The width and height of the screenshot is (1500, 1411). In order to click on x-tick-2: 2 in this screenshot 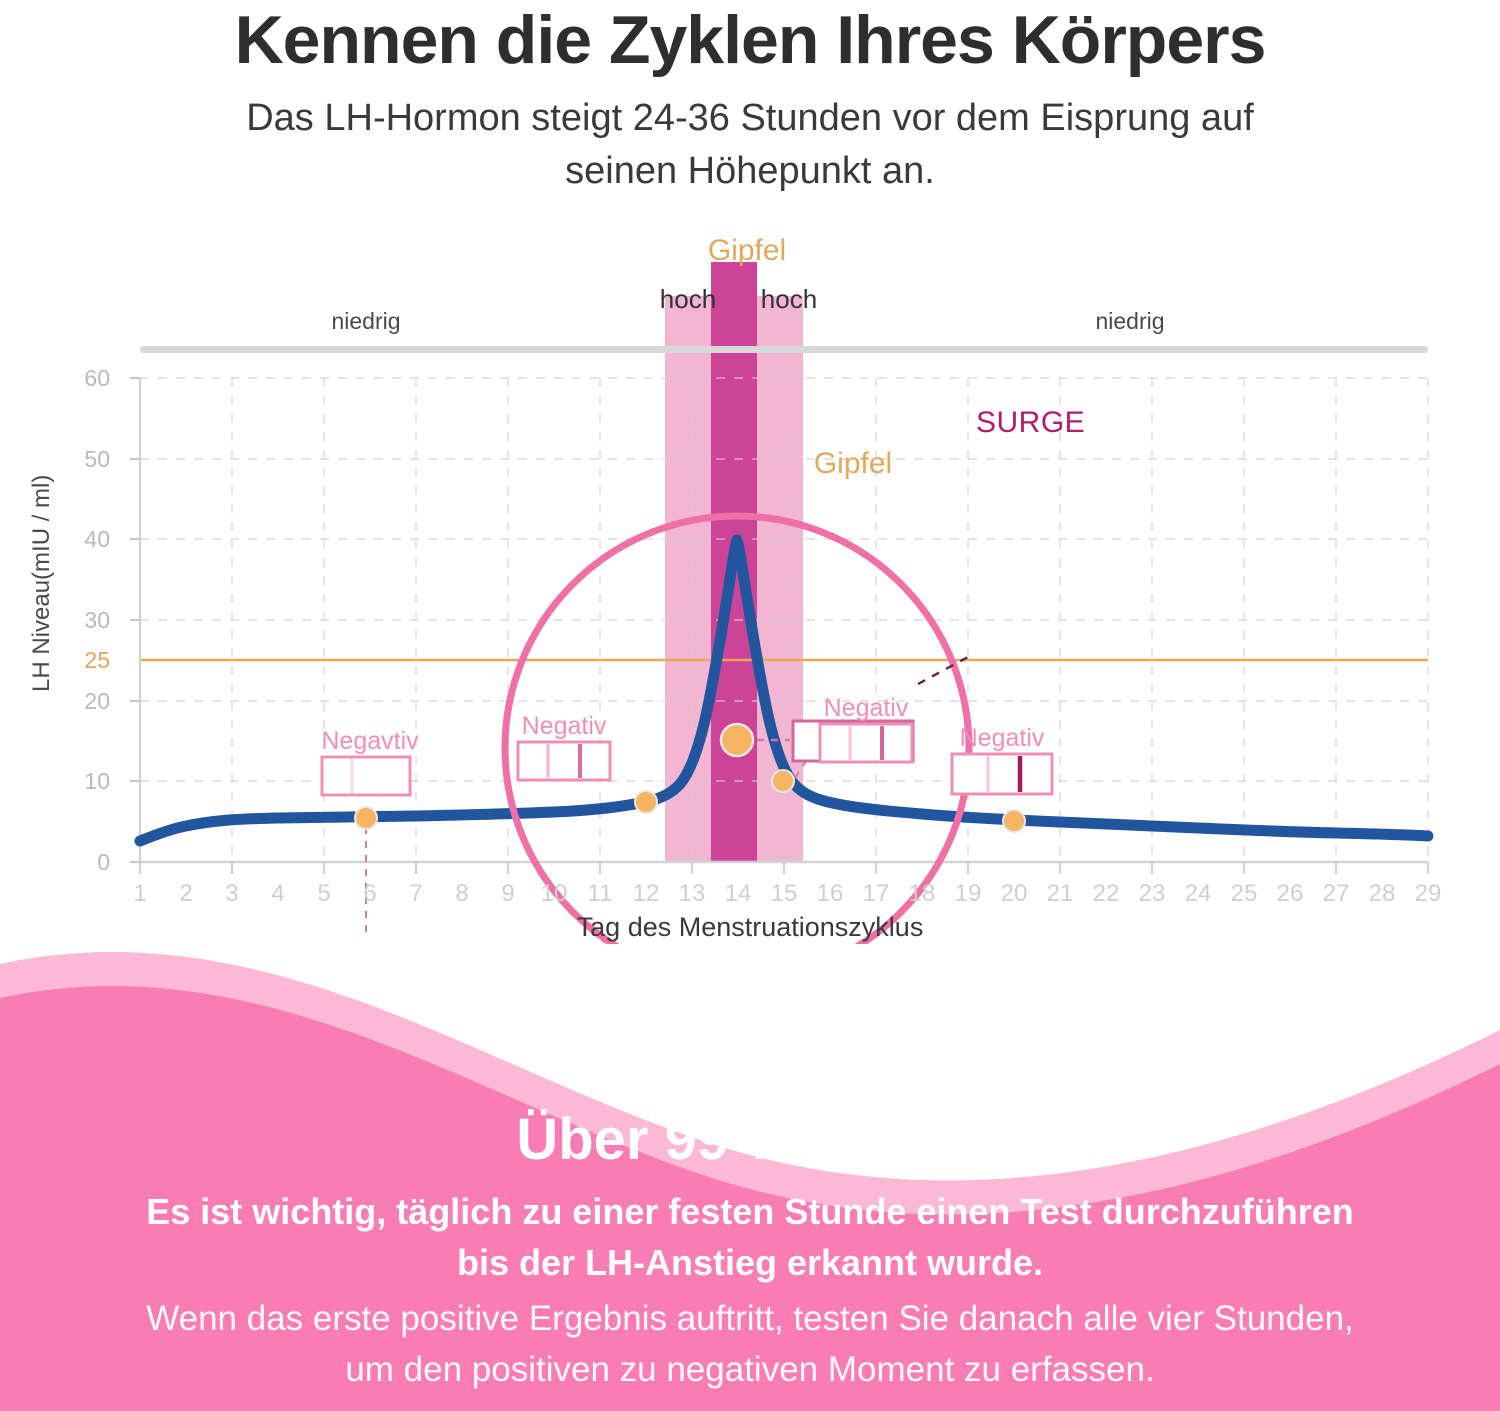, I will do `click(186, 893)`.